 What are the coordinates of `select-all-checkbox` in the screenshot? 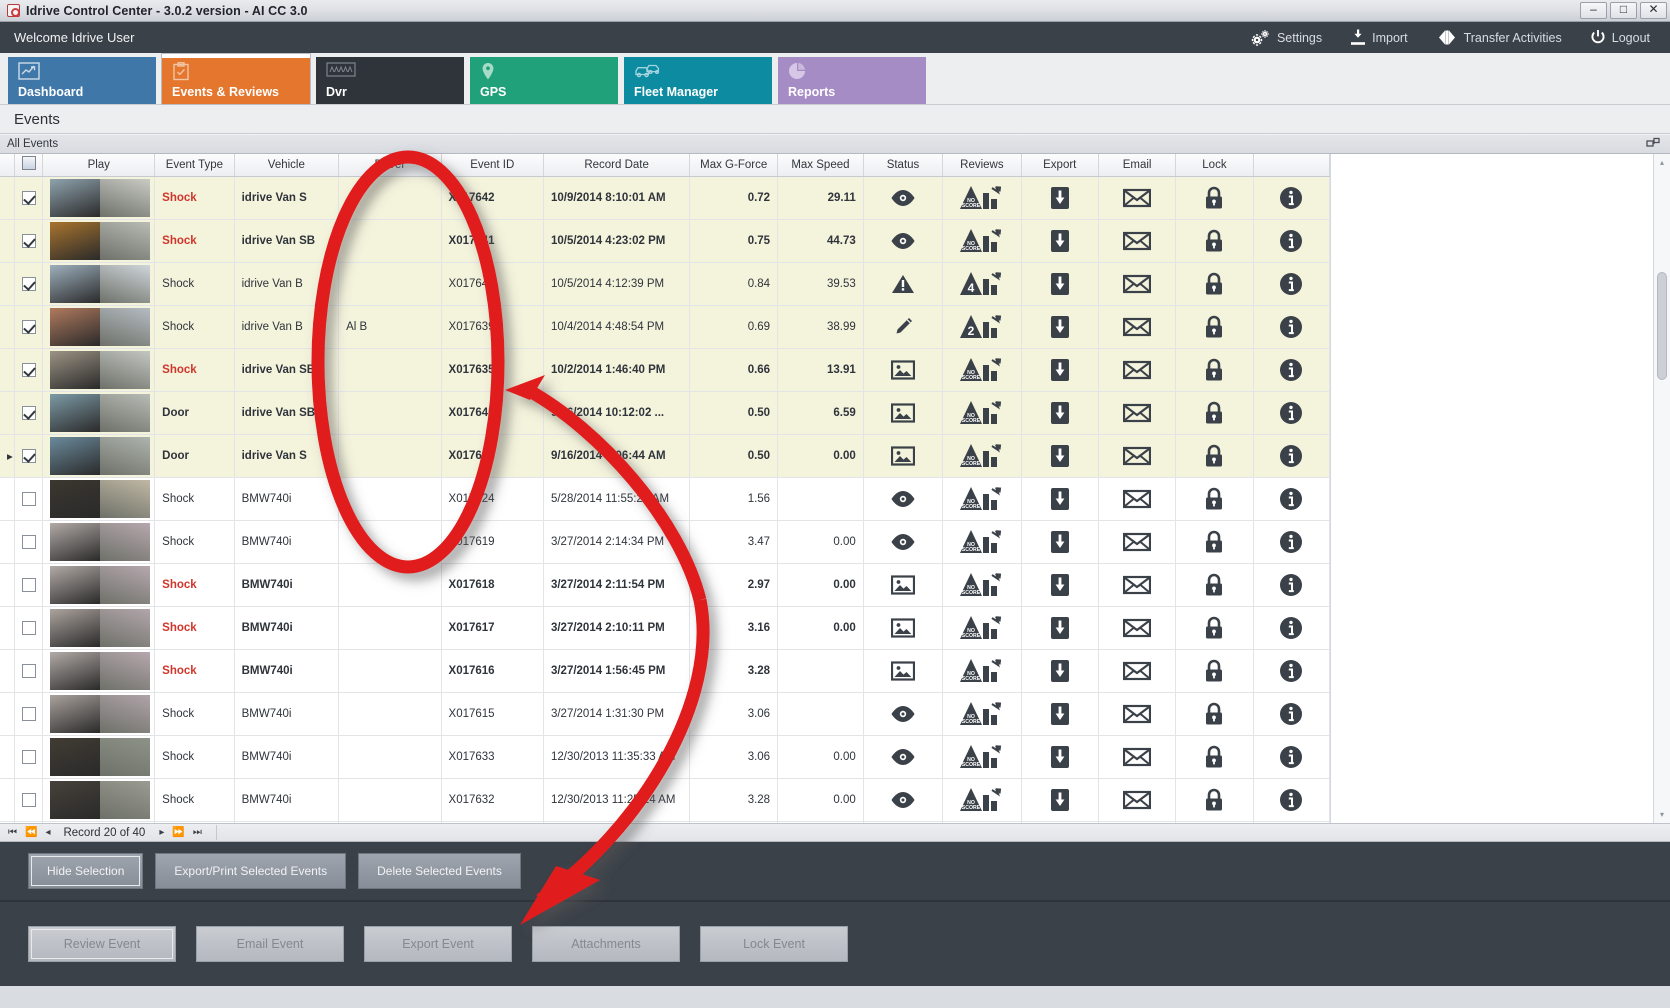 It's located at (28, 163).